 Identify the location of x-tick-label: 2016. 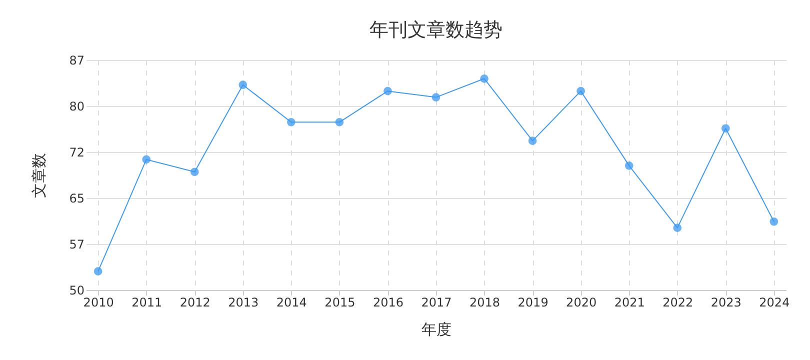
(388, 303).